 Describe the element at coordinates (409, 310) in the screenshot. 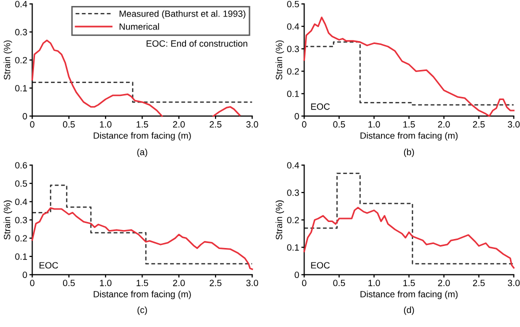

I see `text: (d)` at that location.